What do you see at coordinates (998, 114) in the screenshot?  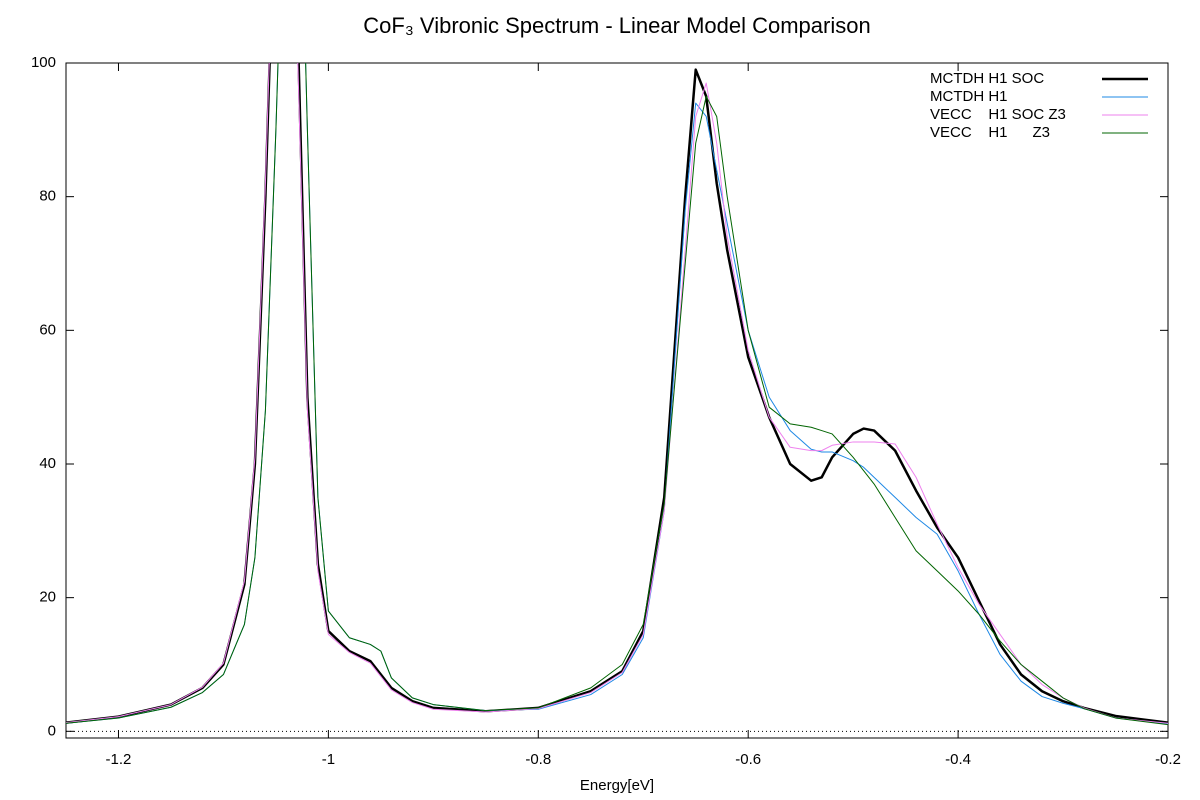 I see `legend-label: VECC H1 SOC Z3` at bounding box center [998, 114].